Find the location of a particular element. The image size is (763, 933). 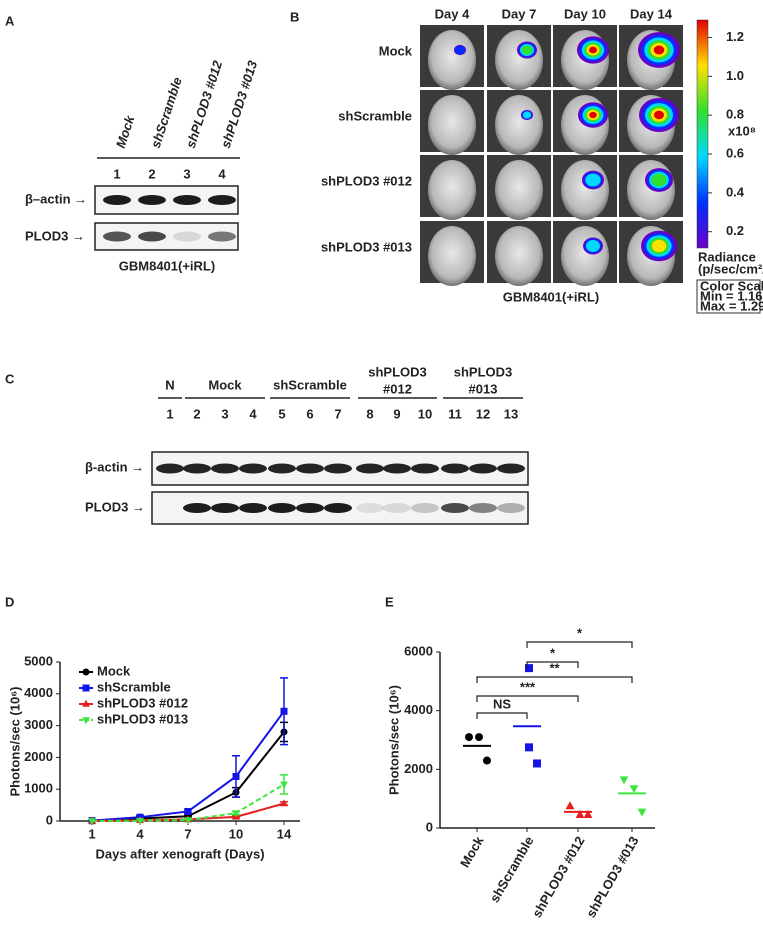

significance-label: ** is located at coordinates (554, 667).